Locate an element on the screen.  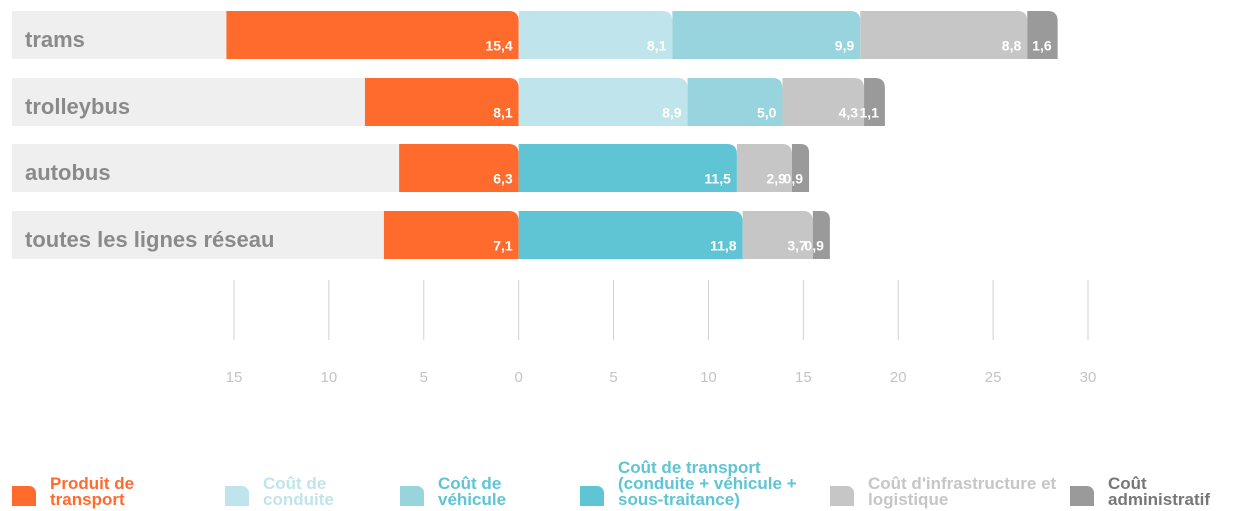
value-label: 1,6 is located at coordinates (1042, 46).